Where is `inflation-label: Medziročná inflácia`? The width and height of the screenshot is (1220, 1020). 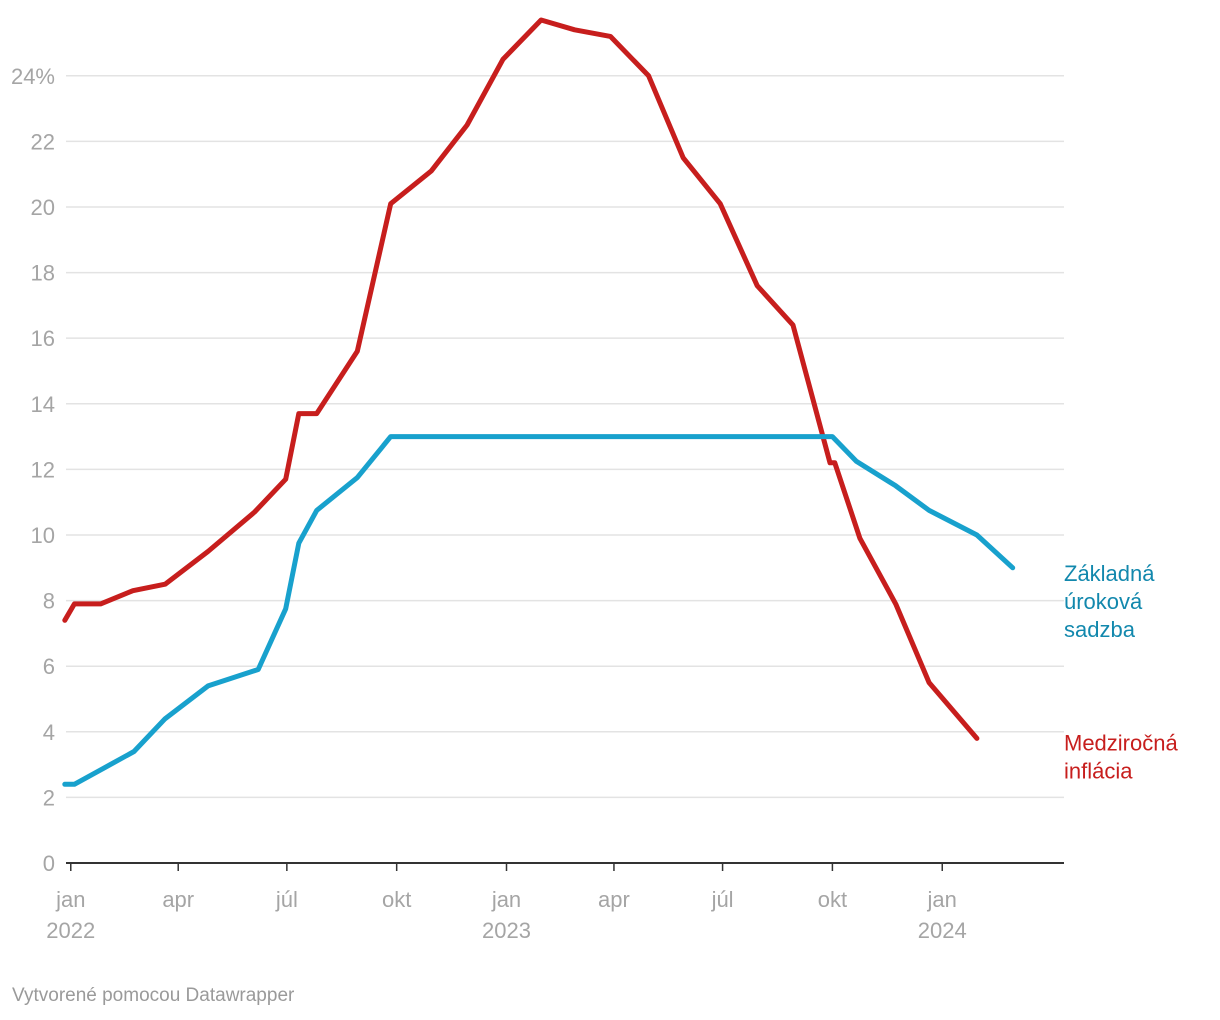 inflation-label: Medziročná inflácia is located at coordinates (1121, 756).